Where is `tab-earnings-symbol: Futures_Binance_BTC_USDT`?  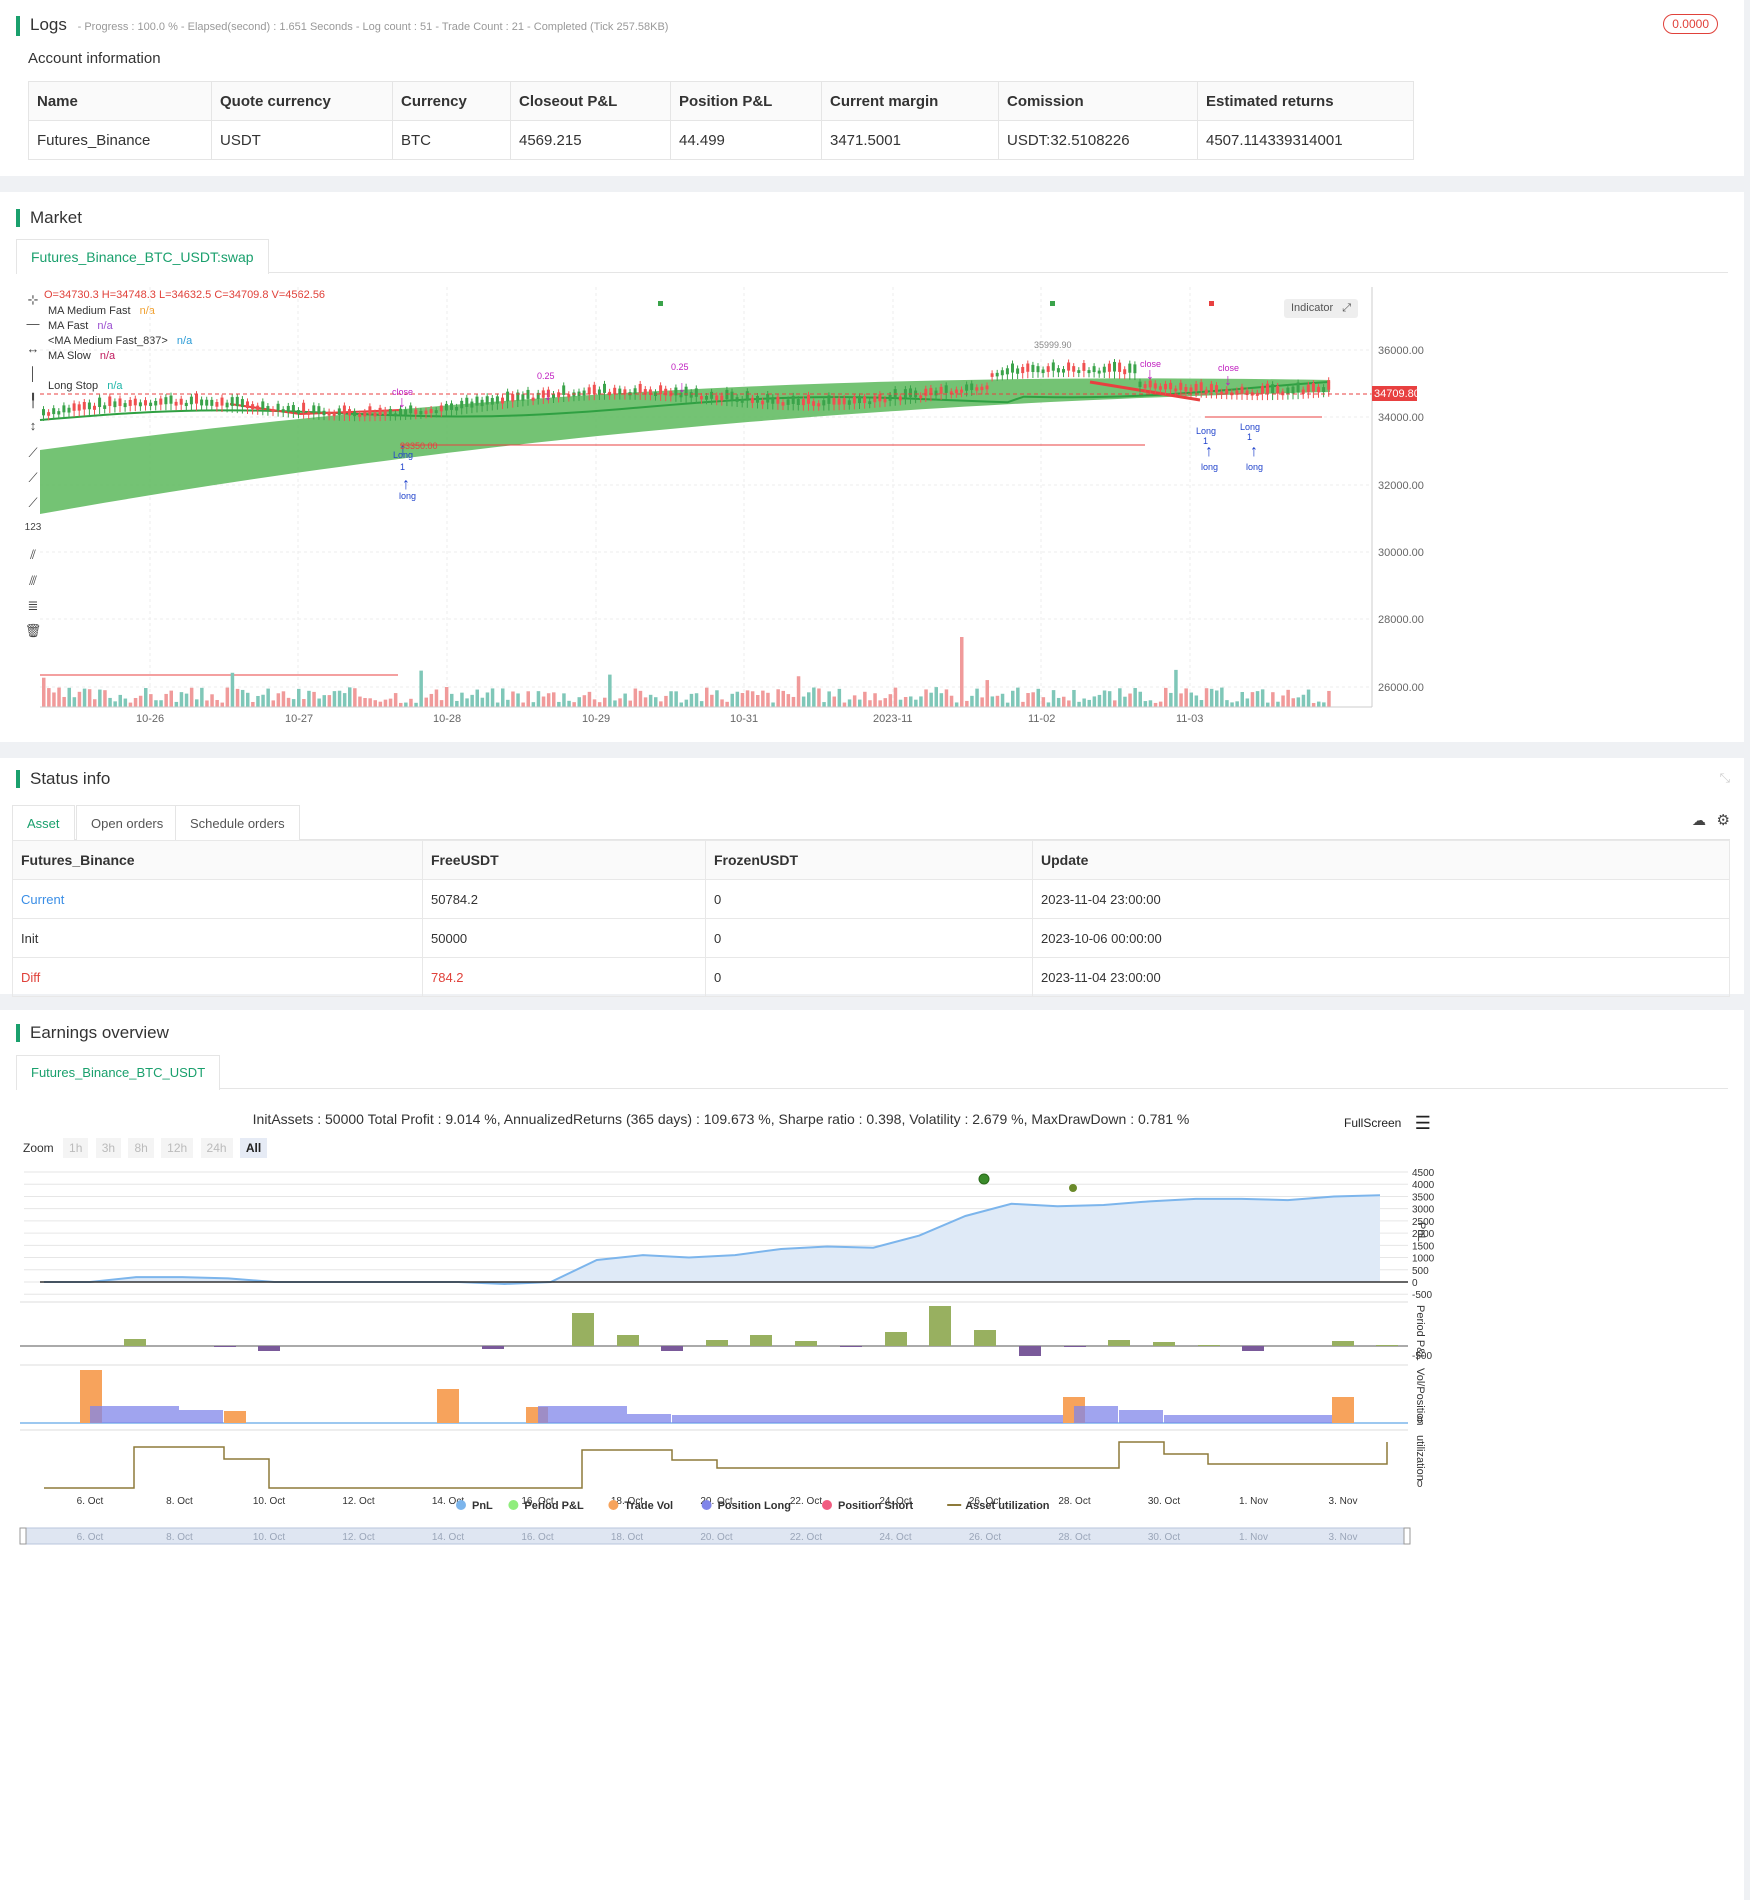 tab-earnings-symbol: Futures_Binance_BTC_USDT is located at coordinates (118, 1072).